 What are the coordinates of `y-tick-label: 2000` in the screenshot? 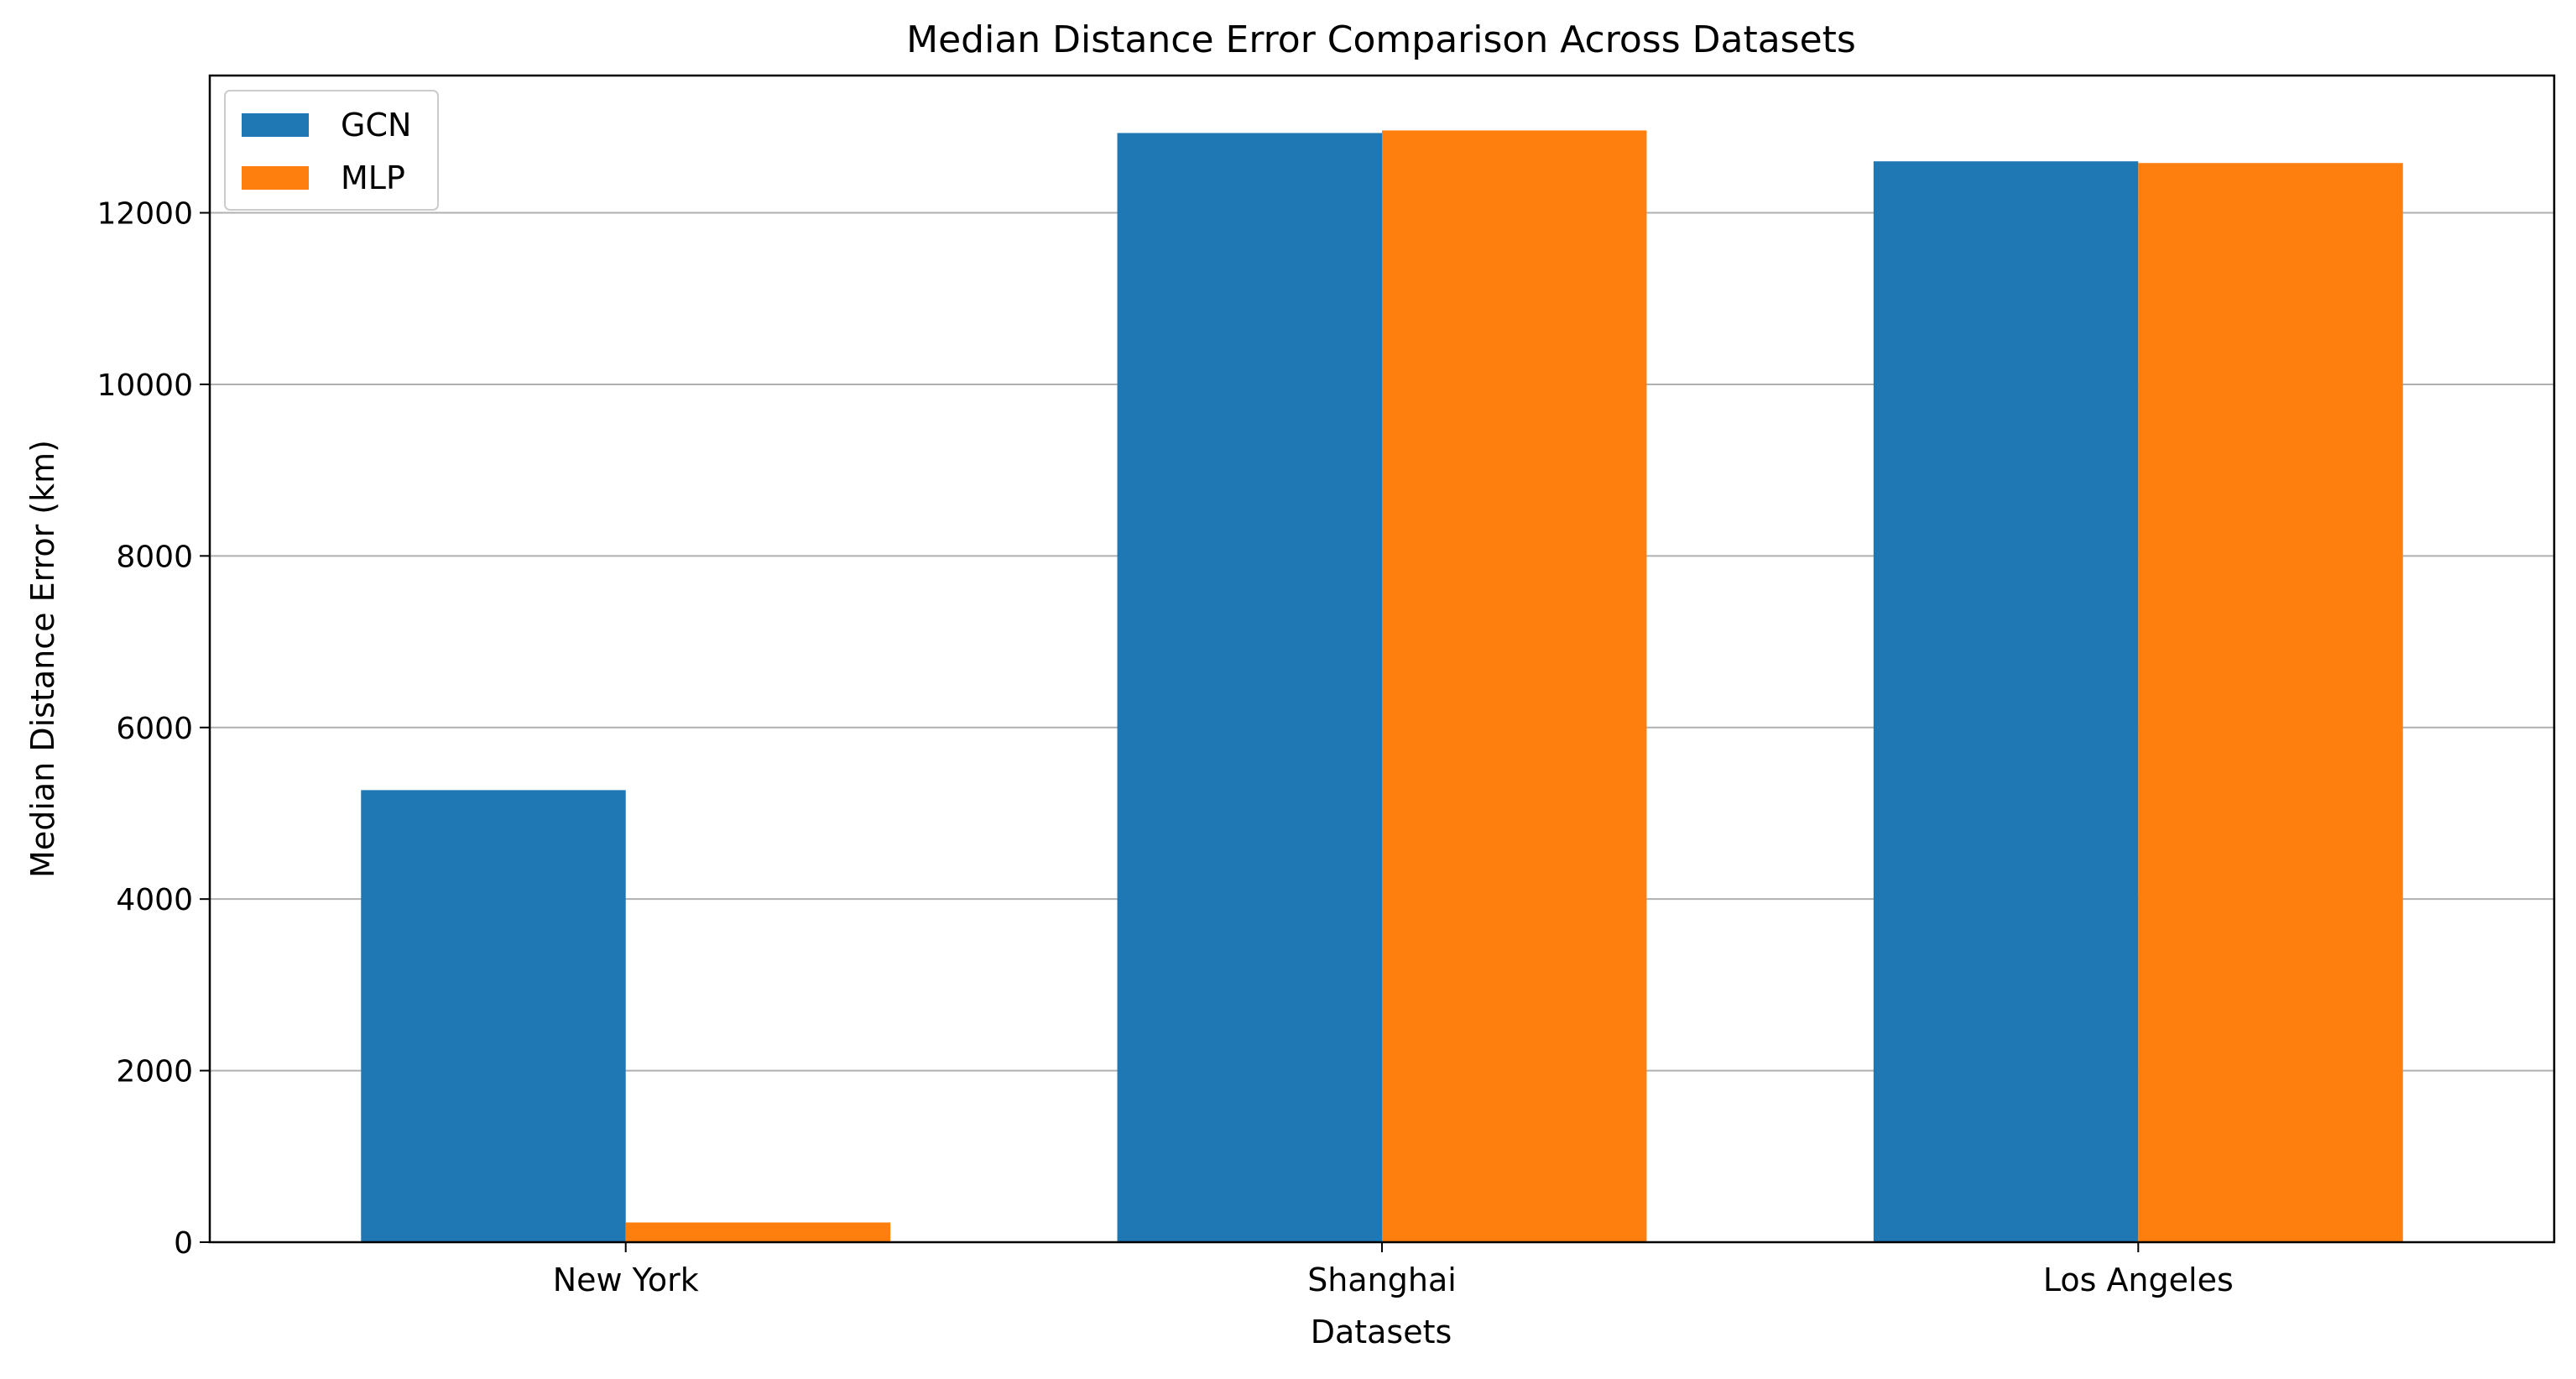 It's located at (154, 1072).